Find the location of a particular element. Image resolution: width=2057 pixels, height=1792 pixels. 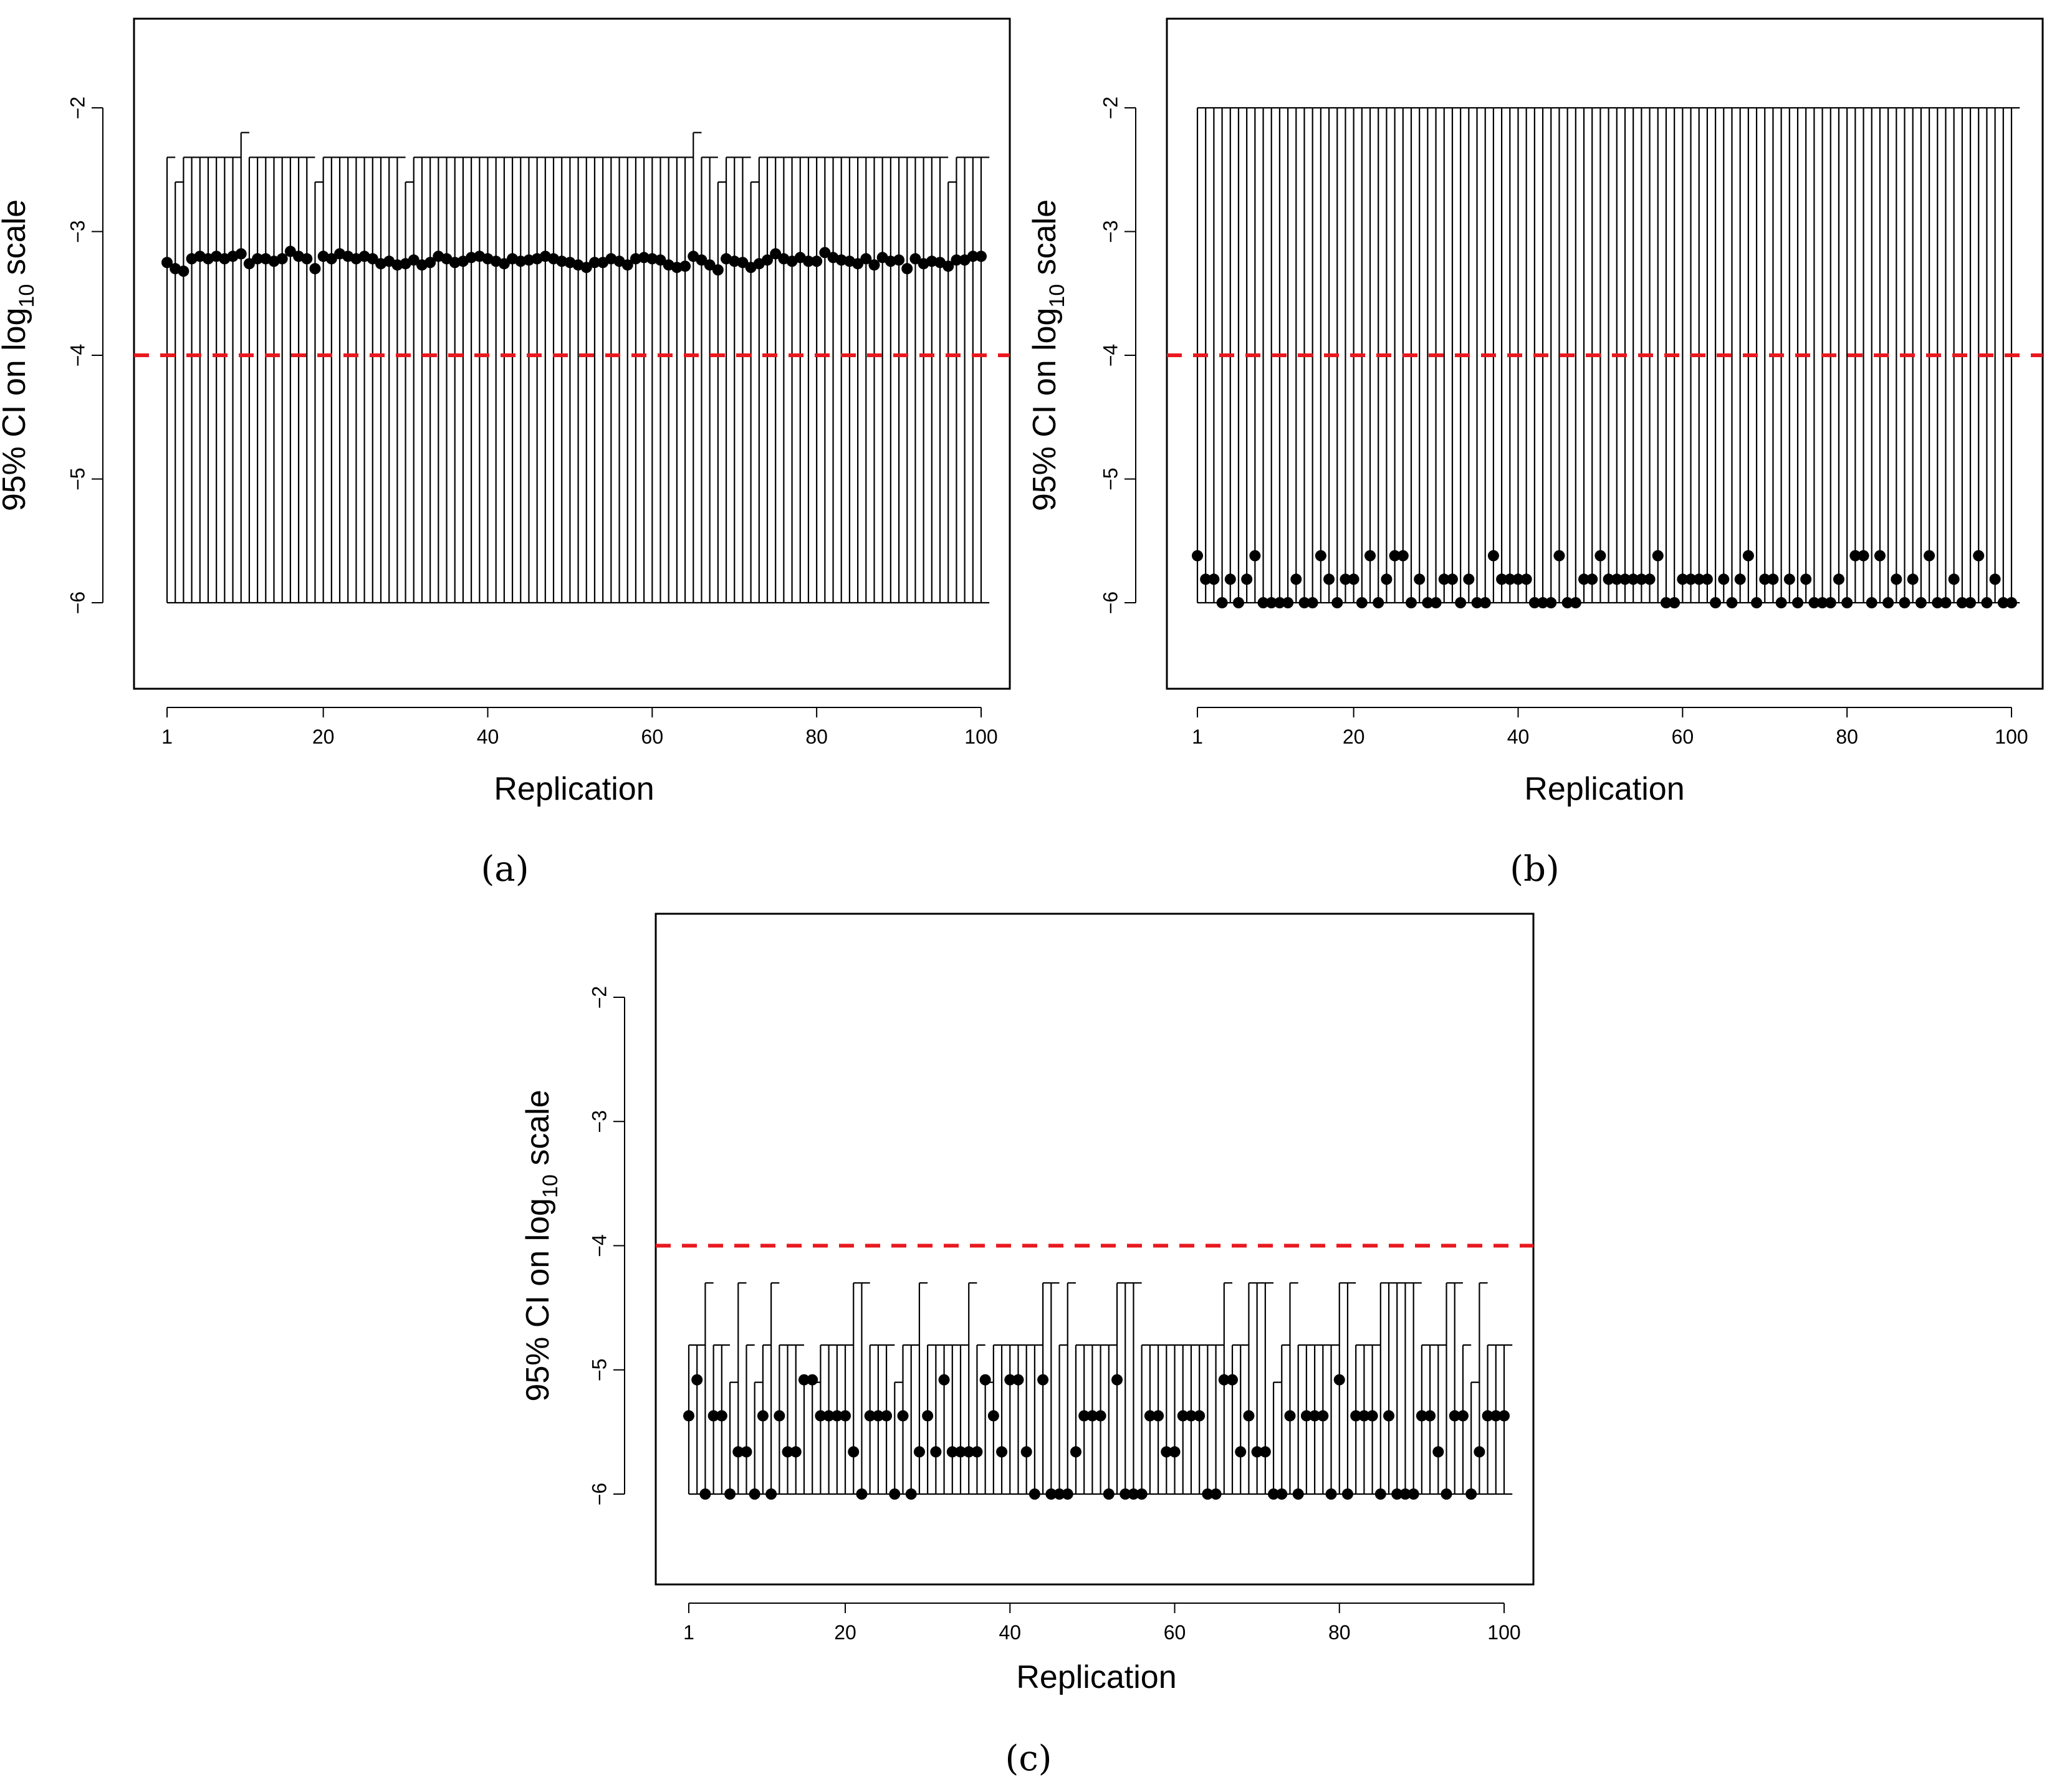

x-axis-c: 1 20 40 60 80 100 is located at coordinates (1102, 1623).